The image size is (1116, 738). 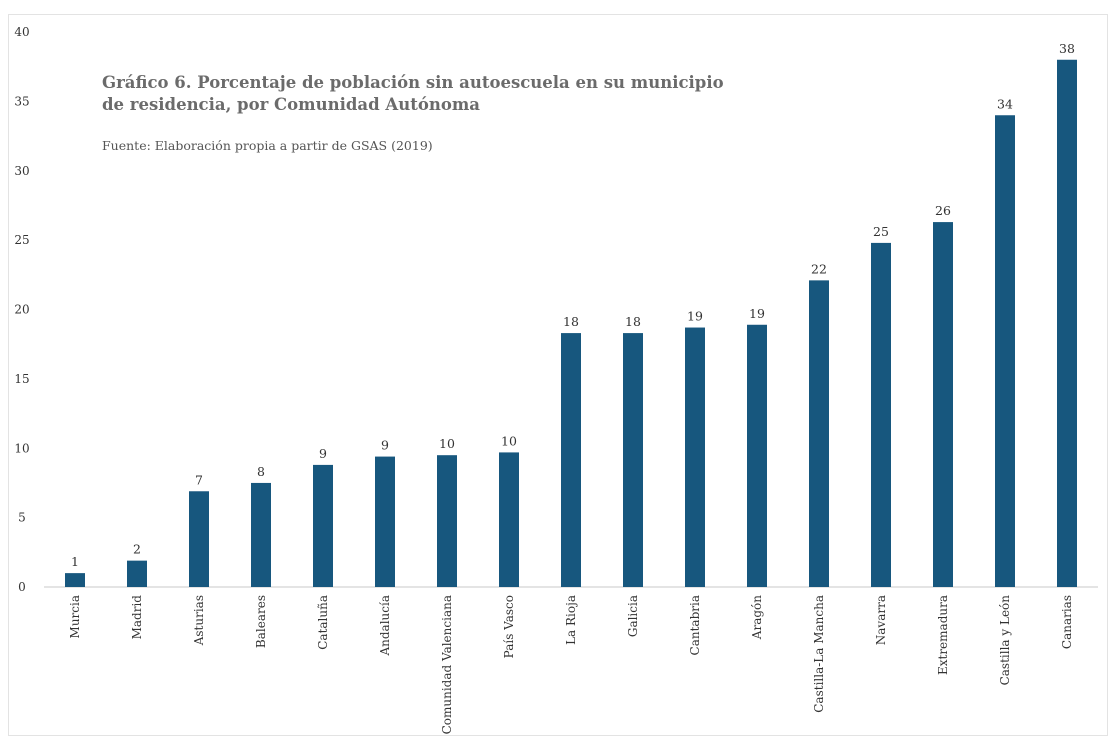 I want to click on x-tick-label: Baleares, so click(x=261, y=621).